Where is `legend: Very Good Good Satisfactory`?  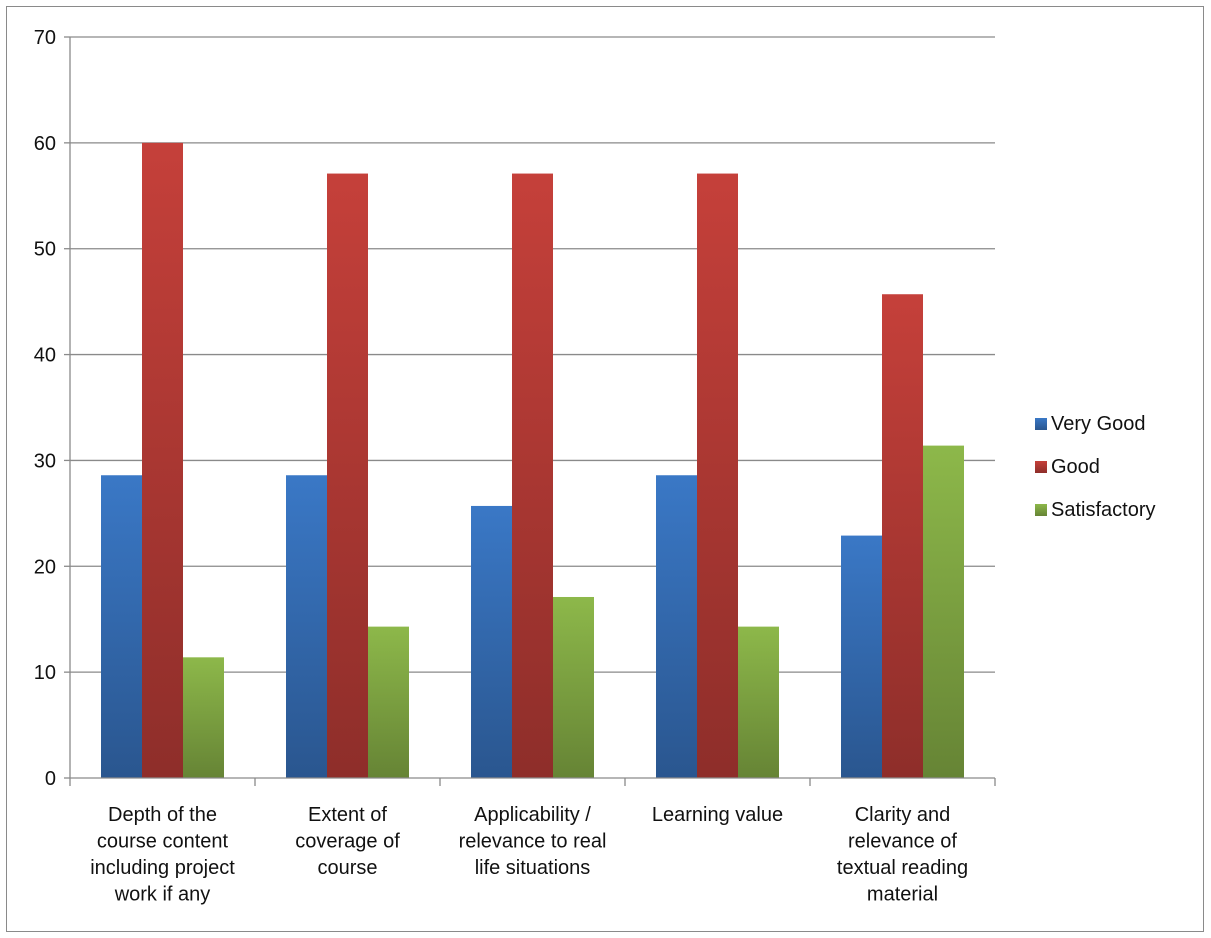
legend: Very Good Good Satisfactory is located at coordinates (1095, 467).